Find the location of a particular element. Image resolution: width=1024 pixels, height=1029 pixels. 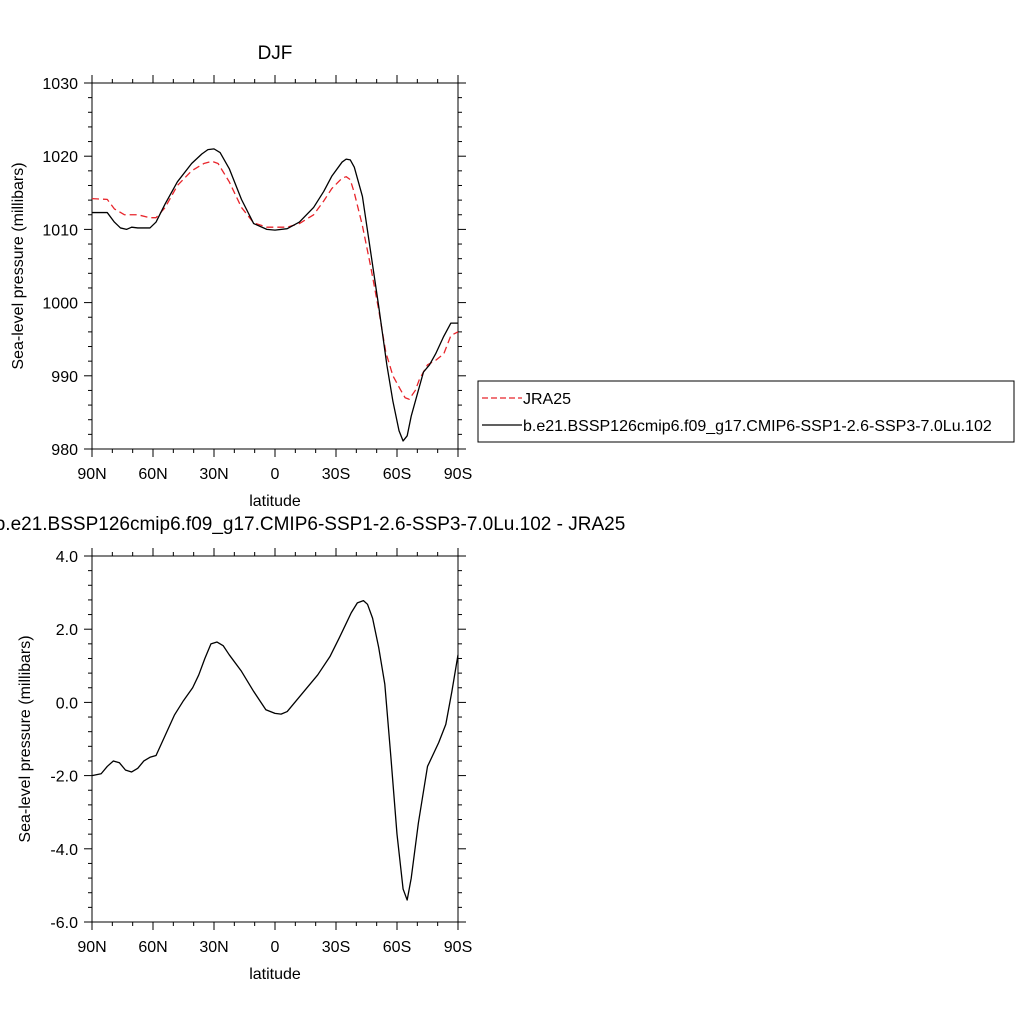

bottom-series-lines is located at coordinates (275, 750).